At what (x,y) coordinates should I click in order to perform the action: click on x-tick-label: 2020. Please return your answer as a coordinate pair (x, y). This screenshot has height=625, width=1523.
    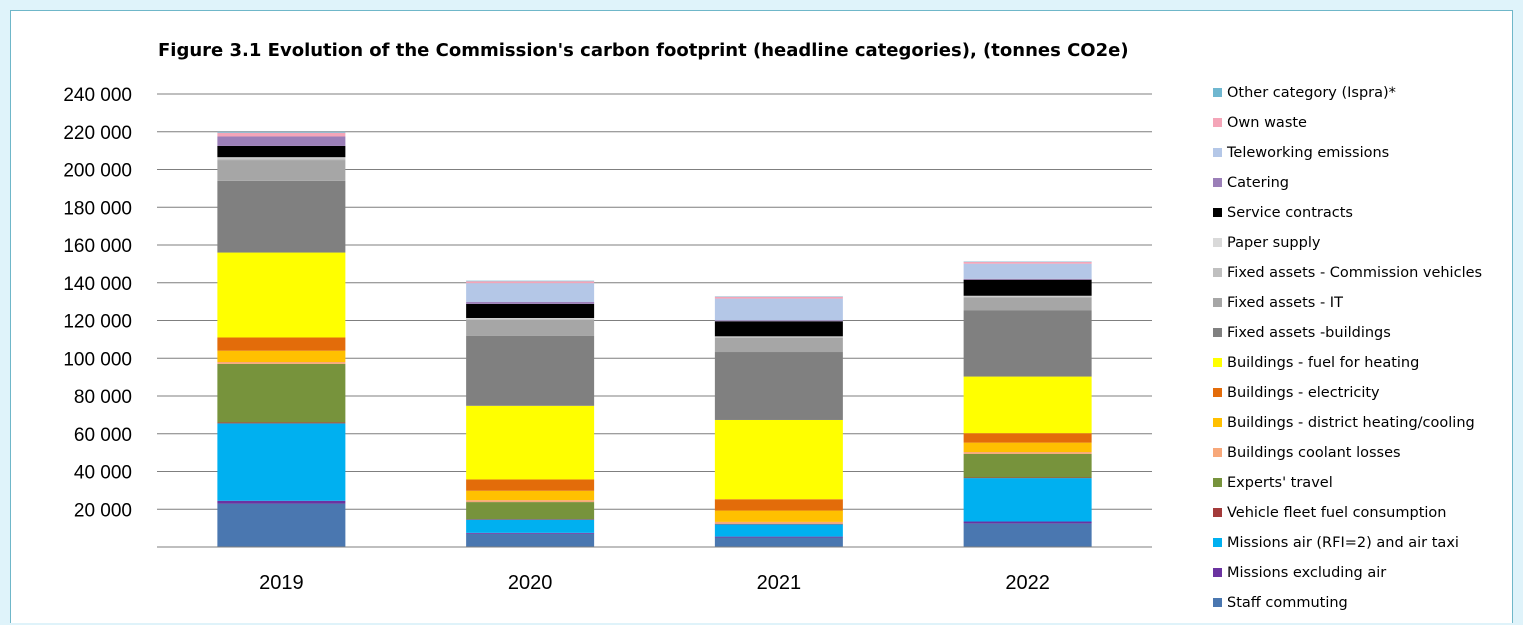
    Looking at the image, I should click on (530, 583).